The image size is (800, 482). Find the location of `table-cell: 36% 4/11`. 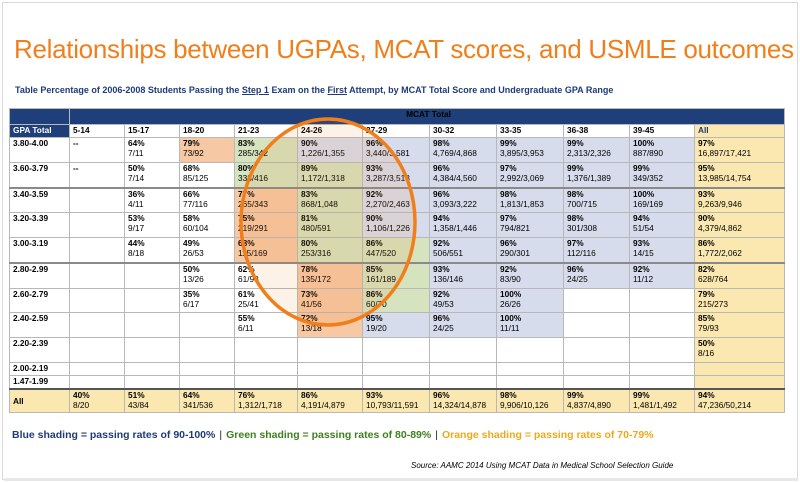

table-cell: 36% 4/11 is located at coordinates (152, 200).